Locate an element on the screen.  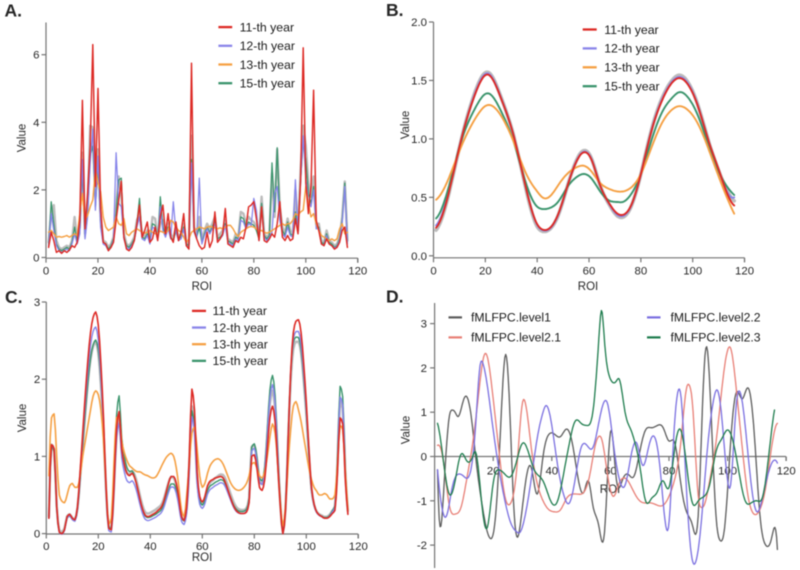
svg-text: B. is located at coordinates (395, 10).